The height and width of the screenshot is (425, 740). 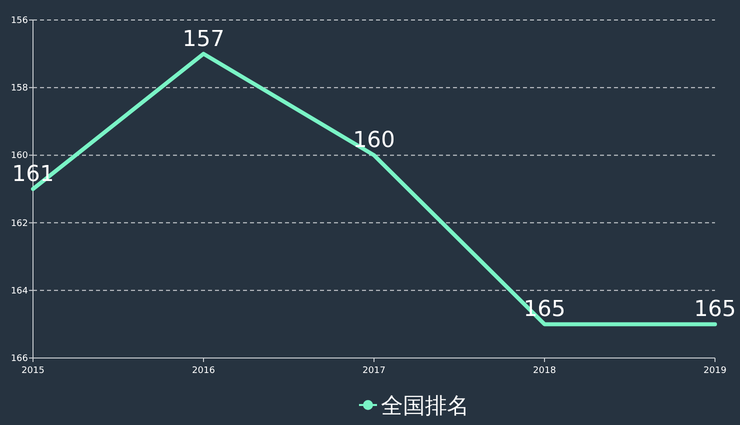 I want to click on x-tick-label: 2015, so click(x=33, y=371).